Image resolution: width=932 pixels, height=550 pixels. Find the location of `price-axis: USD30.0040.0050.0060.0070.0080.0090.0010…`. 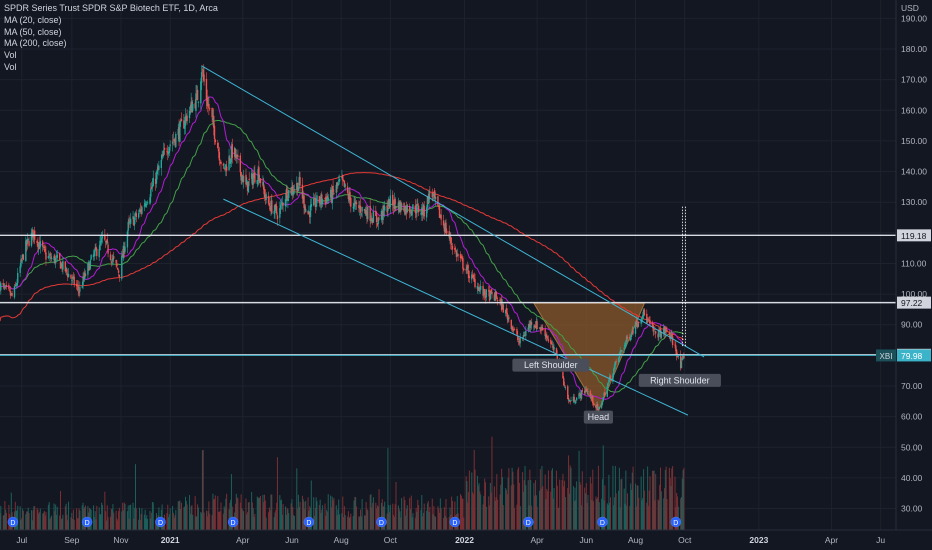

price-axis: USD30.0040.0050.0060.0070.0080.0090.0010… is located at coordinates (904, 275).